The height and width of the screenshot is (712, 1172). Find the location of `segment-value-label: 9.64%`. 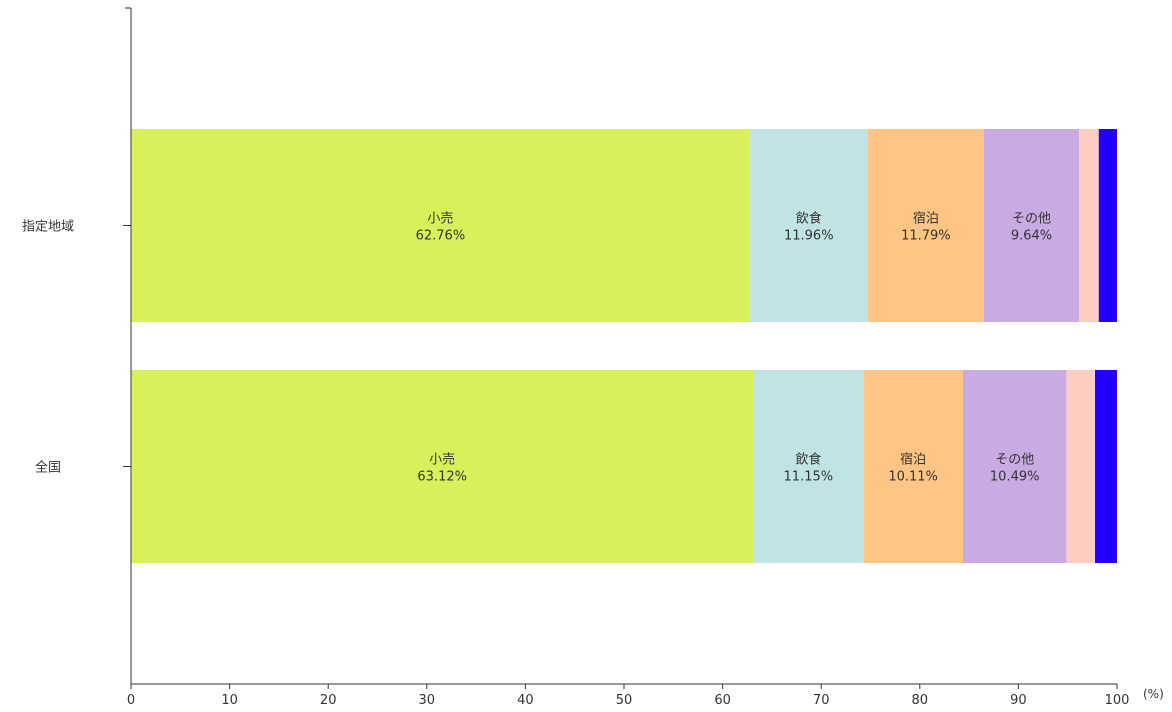

segment-value-label: 9.64% is located at coordinates (1031, 236).